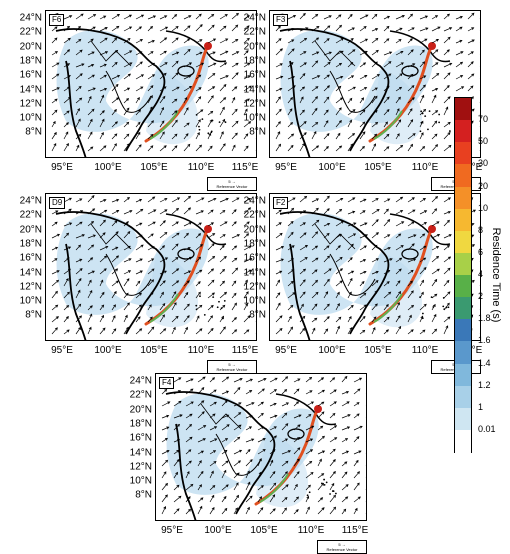 The width and height of the screenshot is (510, 554). Describe the element at coordinates (481, 406) in the screenshot. I see `colorbar-tick-label: 1` at that location.